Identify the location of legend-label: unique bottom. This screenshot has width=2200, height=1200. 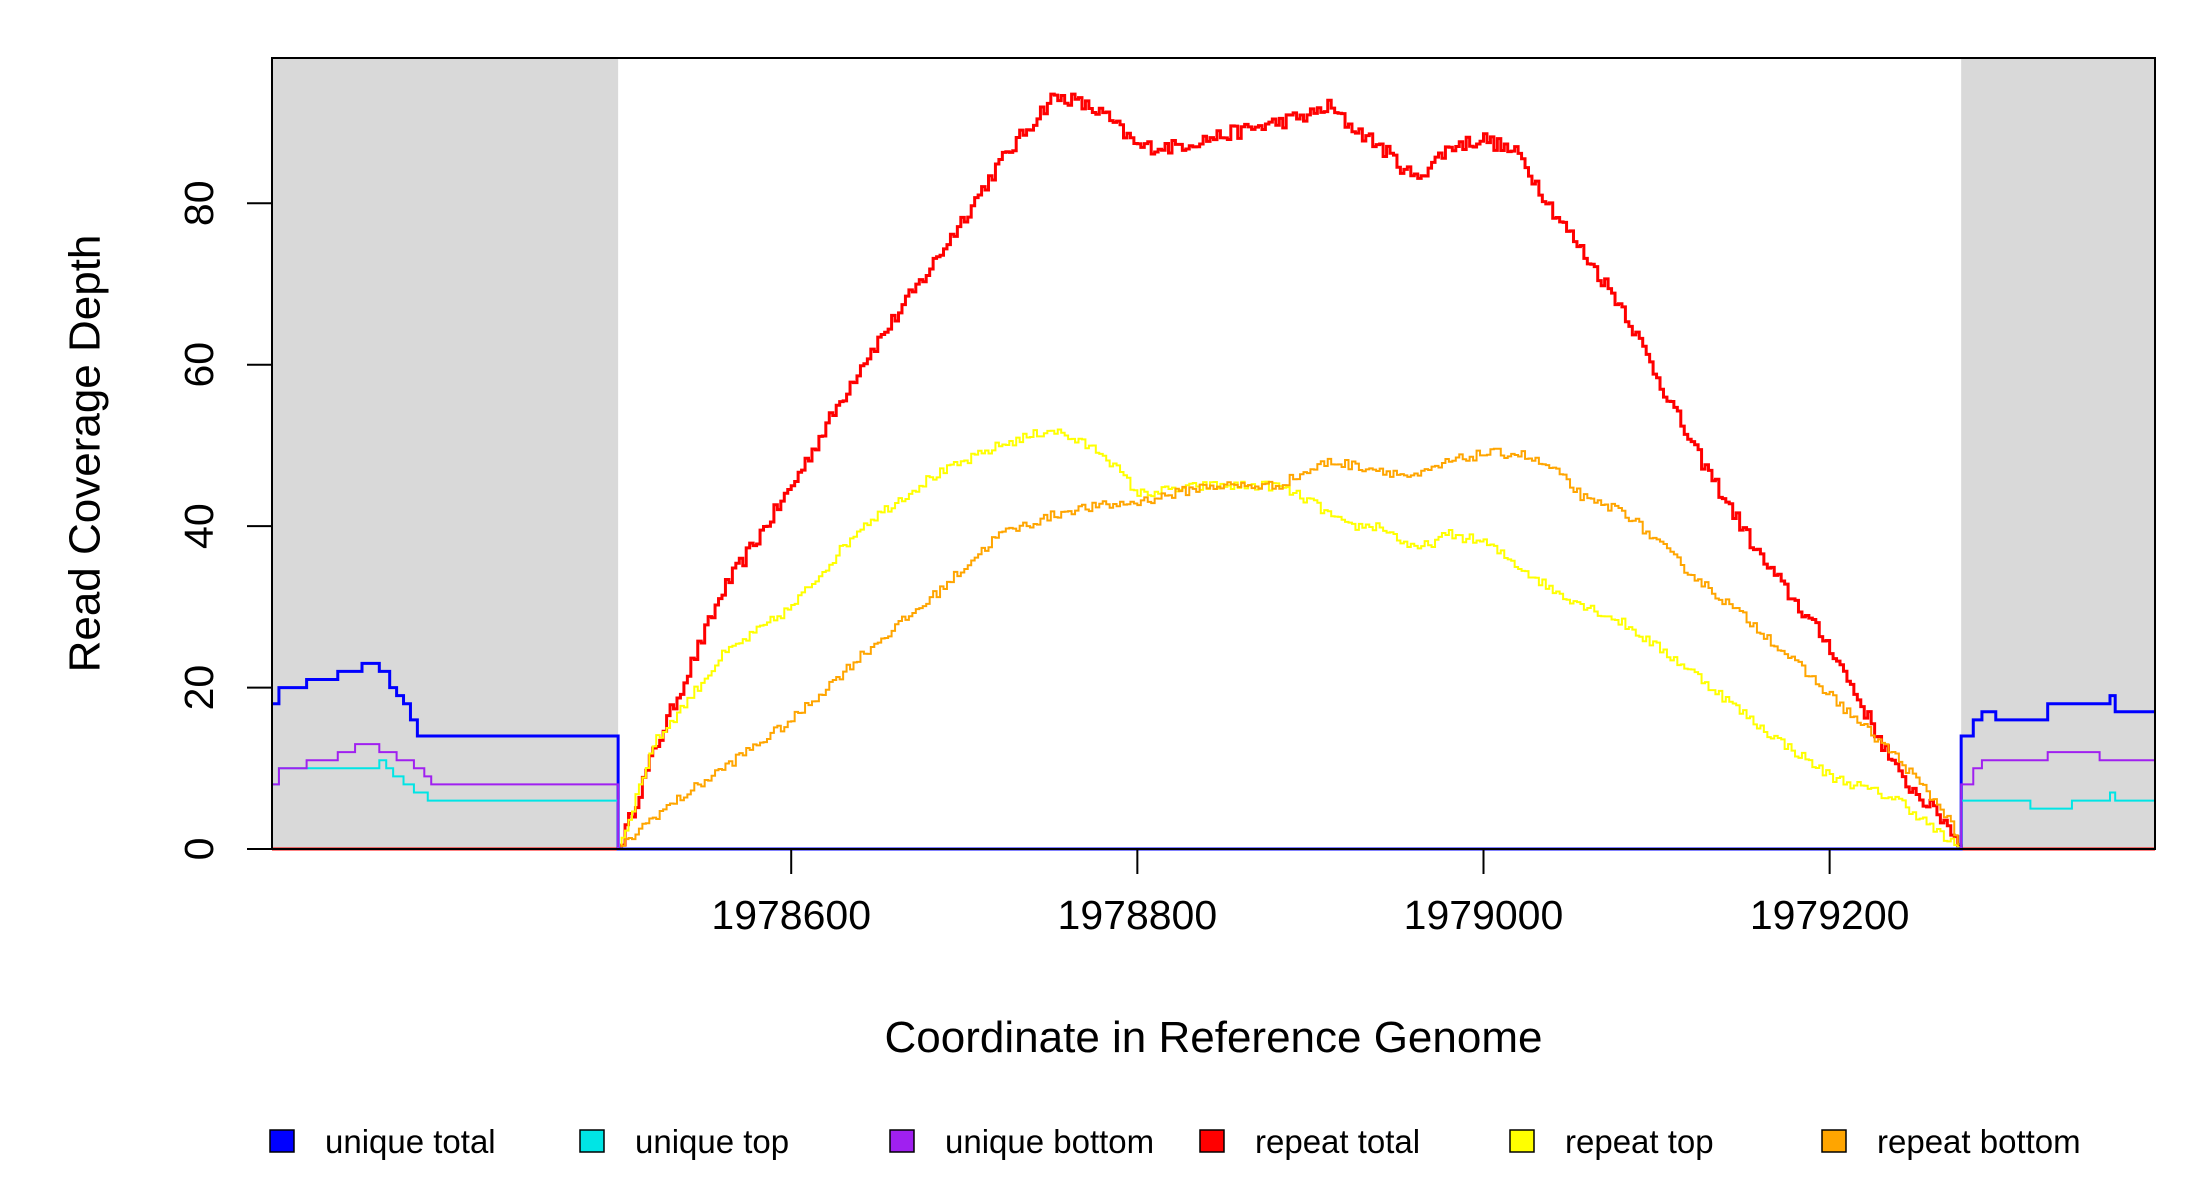
(1049, 1141).